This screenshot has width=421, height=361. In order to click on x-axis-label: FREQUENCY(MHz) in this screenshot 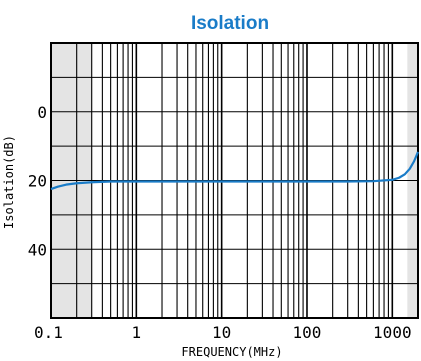, I will do `click(231, 352)`.